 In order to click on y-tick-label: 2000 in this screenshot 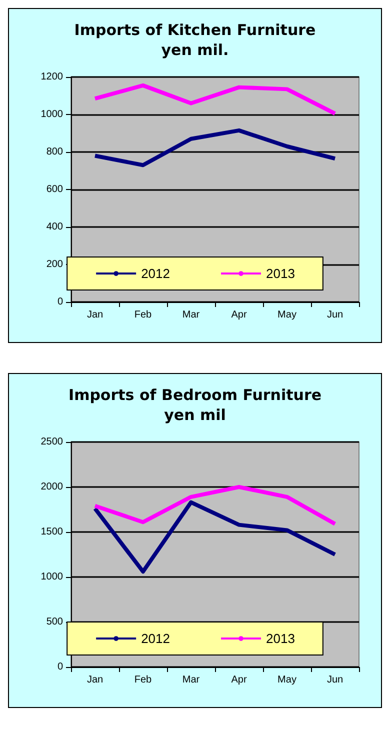, I will do `click(52, 487)`.